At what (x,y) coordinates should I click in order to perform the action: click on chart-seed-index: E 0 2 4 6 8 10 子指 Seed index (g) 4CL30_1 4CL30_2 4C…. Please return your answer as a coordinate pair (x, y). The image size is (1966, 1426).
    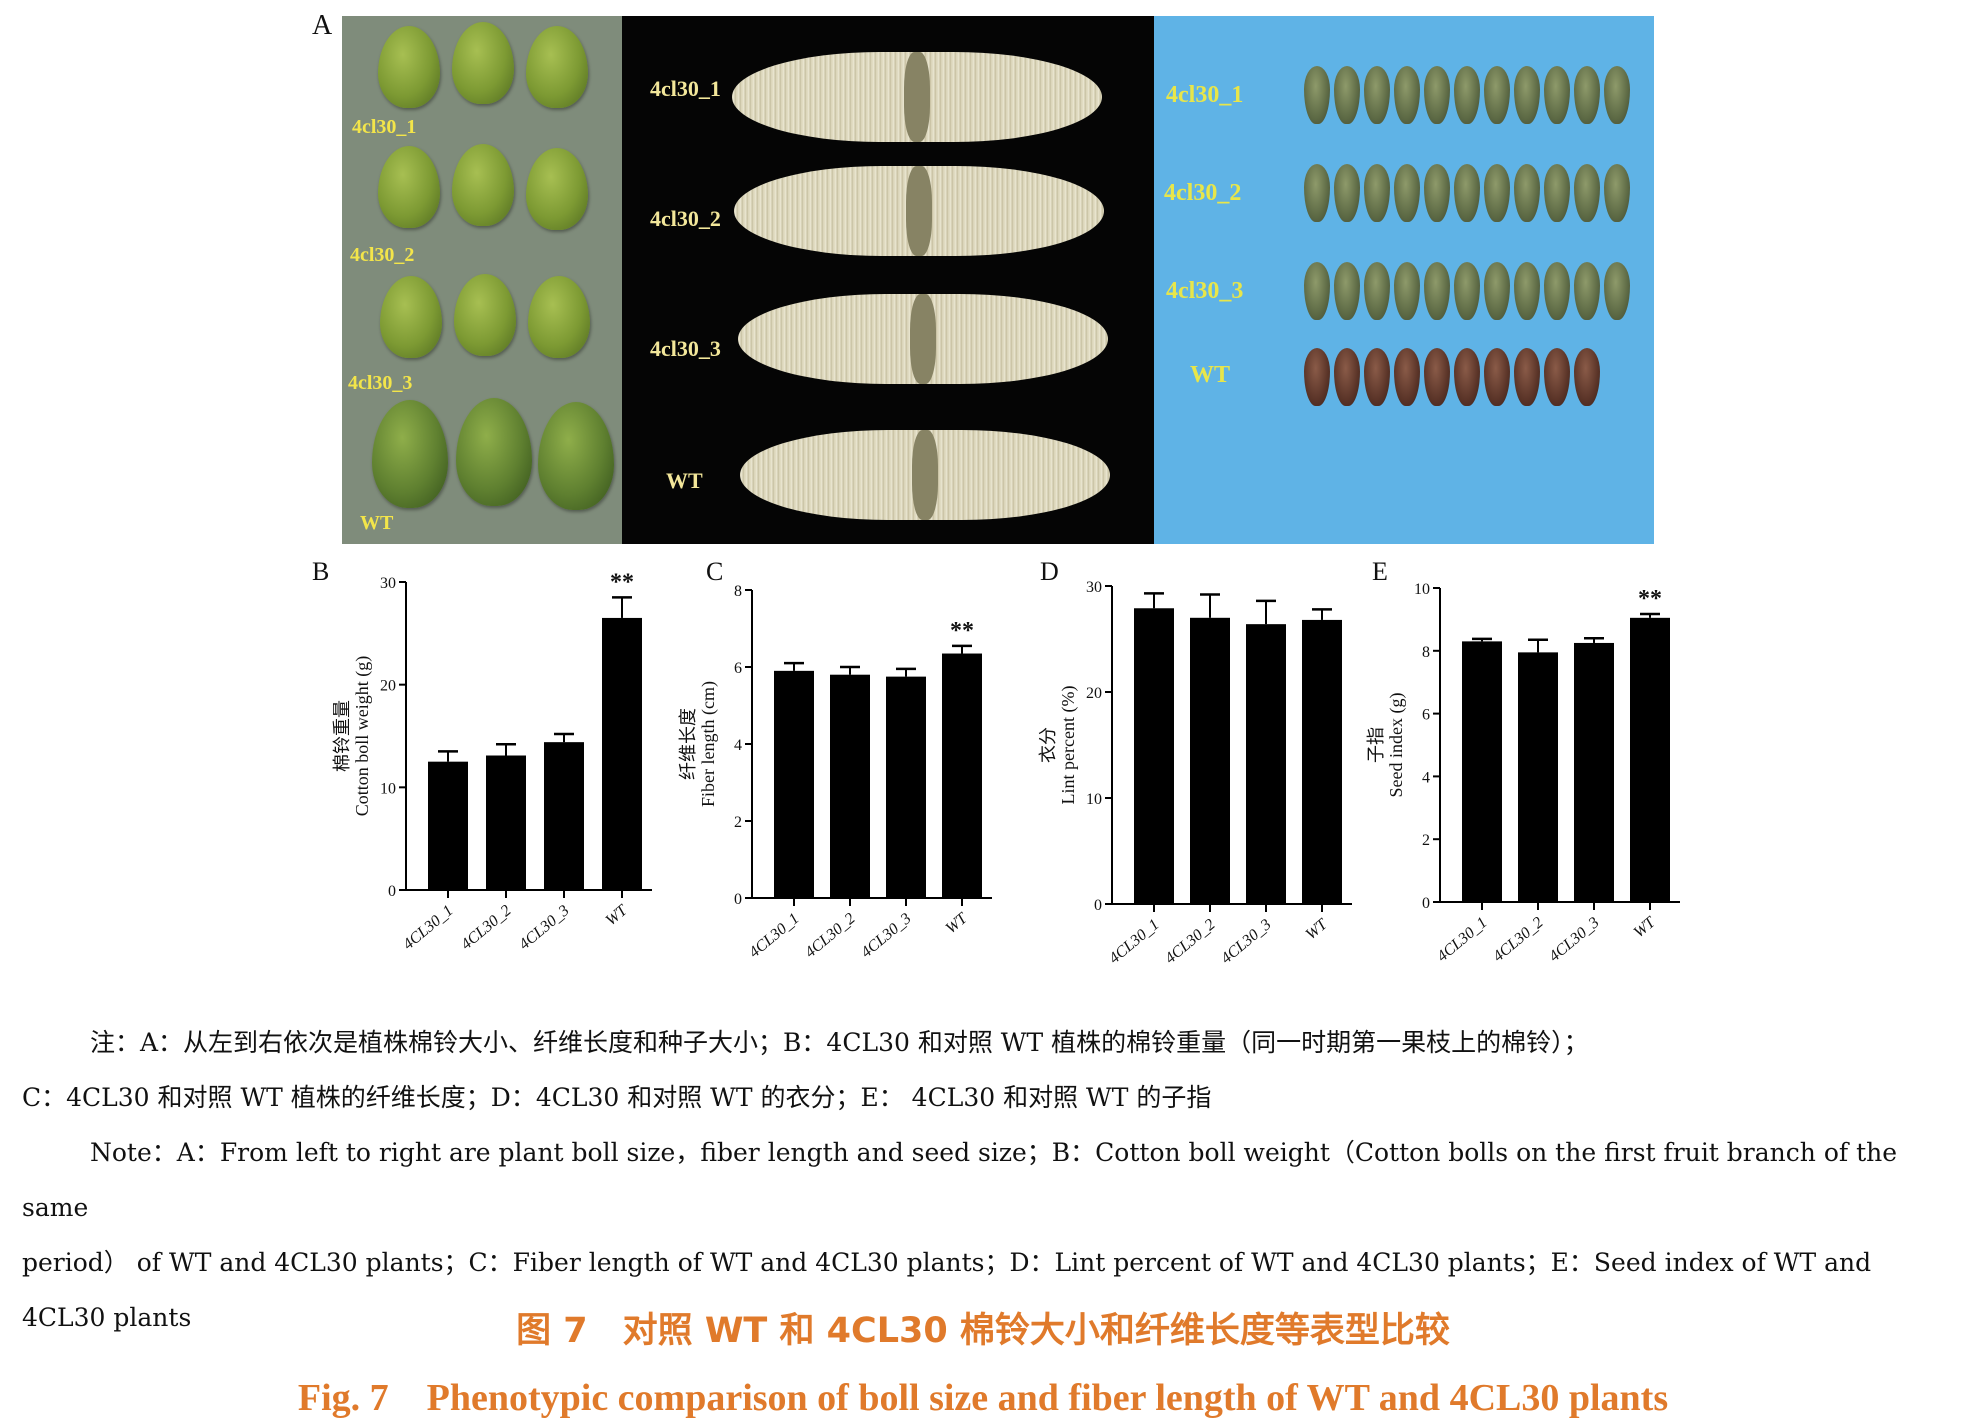
    Looking at the image, I should click on (1523, 761).